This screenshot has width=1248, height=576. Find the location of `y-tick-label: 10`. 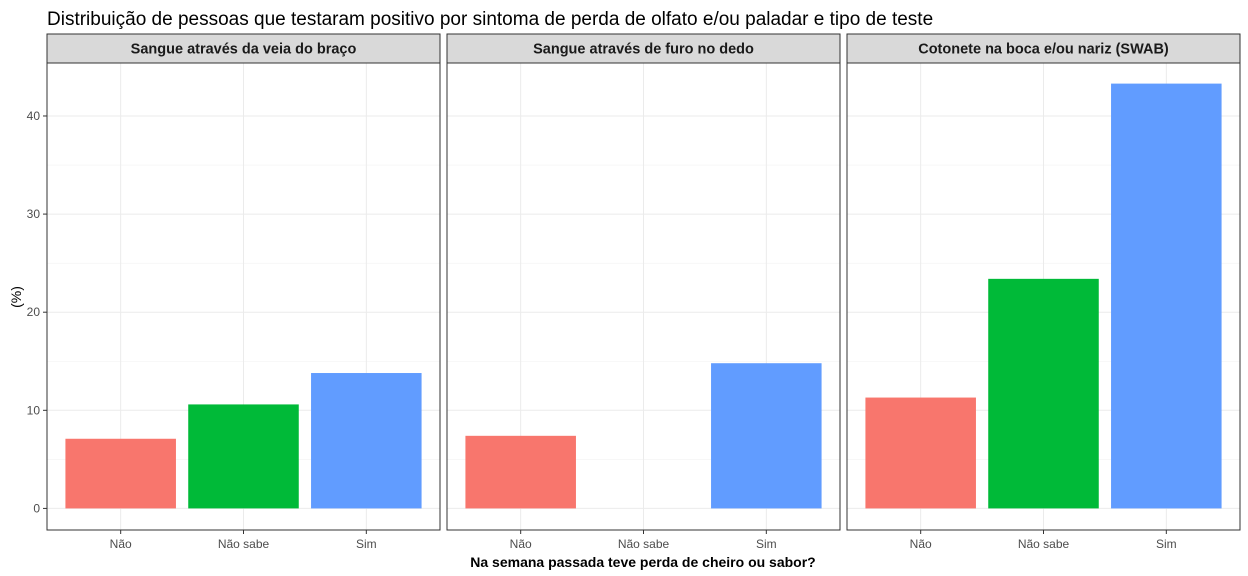

y-tick-label: 10 is located at coordinates (34, 410).